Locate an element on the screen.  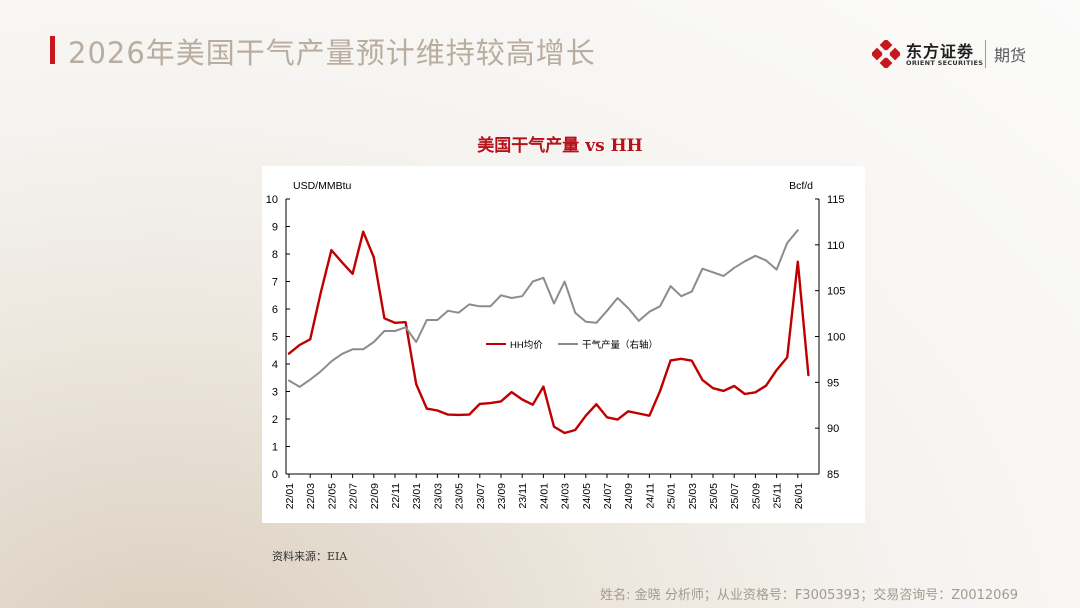
brand-block: 东方证劵 ORIENT SECURITIES 期货 is located at coordinates (952, 55).